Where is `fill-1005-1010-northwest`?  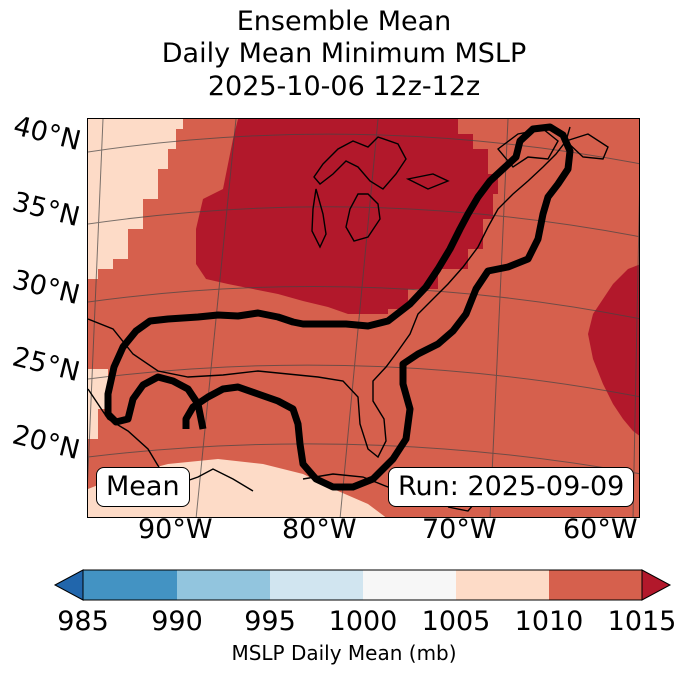 fill-1005-1010-northwest is located at coordinates (135, 199).